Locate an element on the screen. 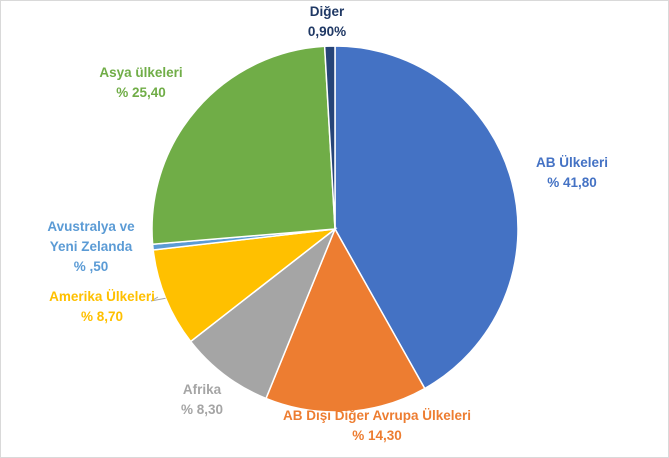 This screenshot has width=669, height=458. leader-line-amerika is located at coordinates (158, 299).